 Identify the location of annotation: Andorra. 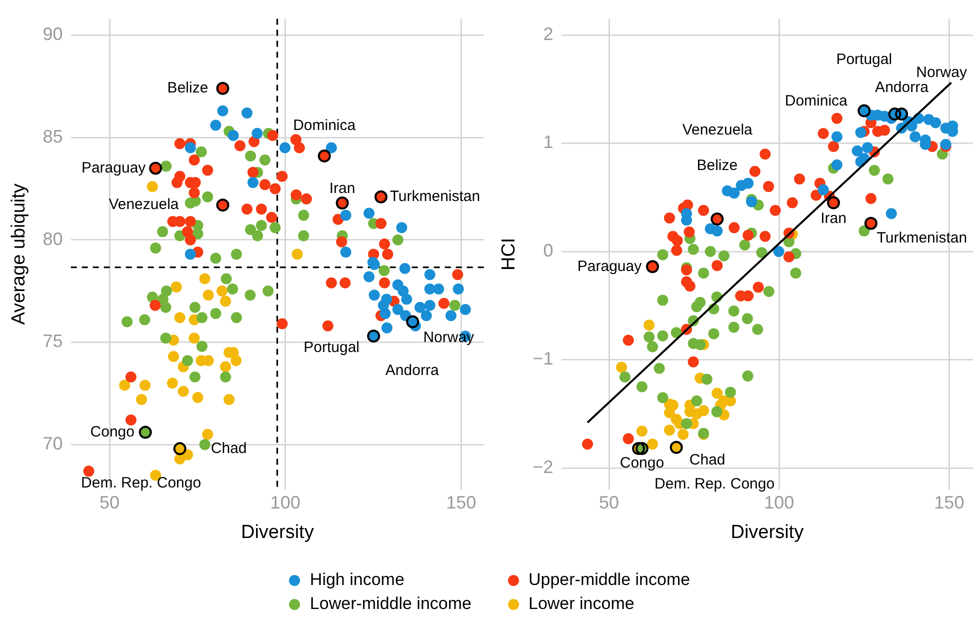
(902, 87).